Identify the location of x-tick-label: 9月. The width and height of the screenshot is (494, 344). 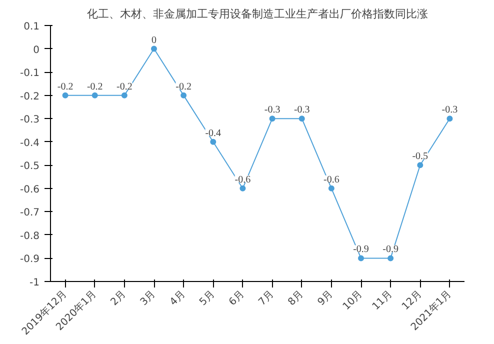
(326, 298).